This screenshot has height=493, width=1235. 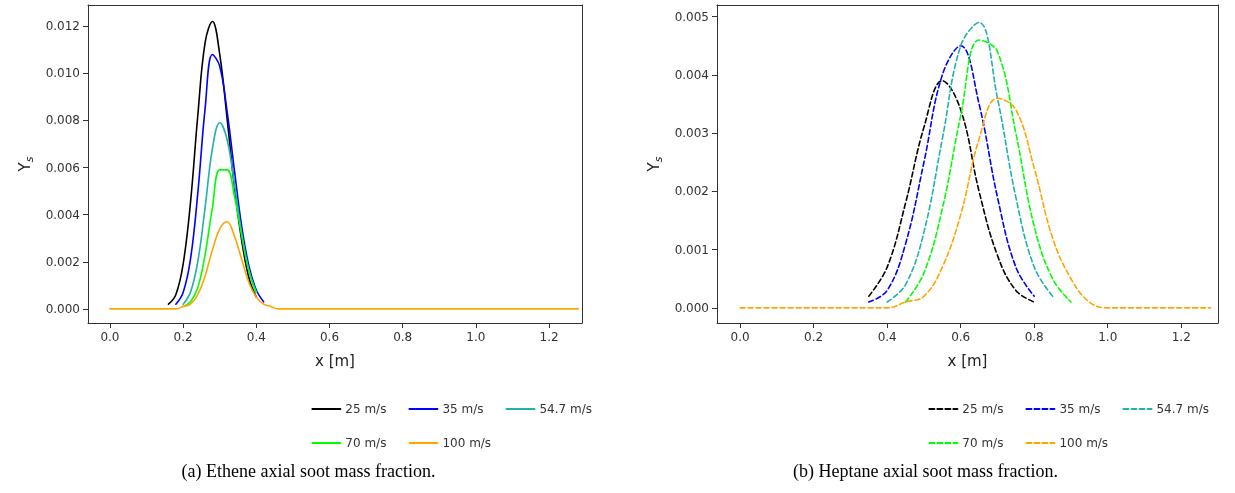 I want to click on text: (a) Ethene axial soot mass fraction., so click(x=308, y=471).